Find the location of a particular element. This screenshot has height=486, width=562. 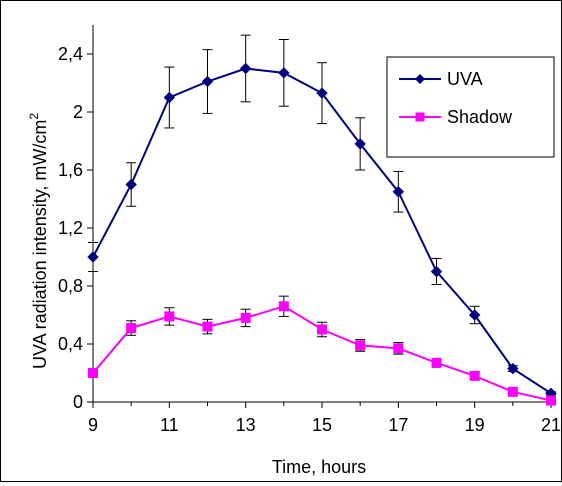

y-tick-label: 2,4 is located at coordinates (70, 54).